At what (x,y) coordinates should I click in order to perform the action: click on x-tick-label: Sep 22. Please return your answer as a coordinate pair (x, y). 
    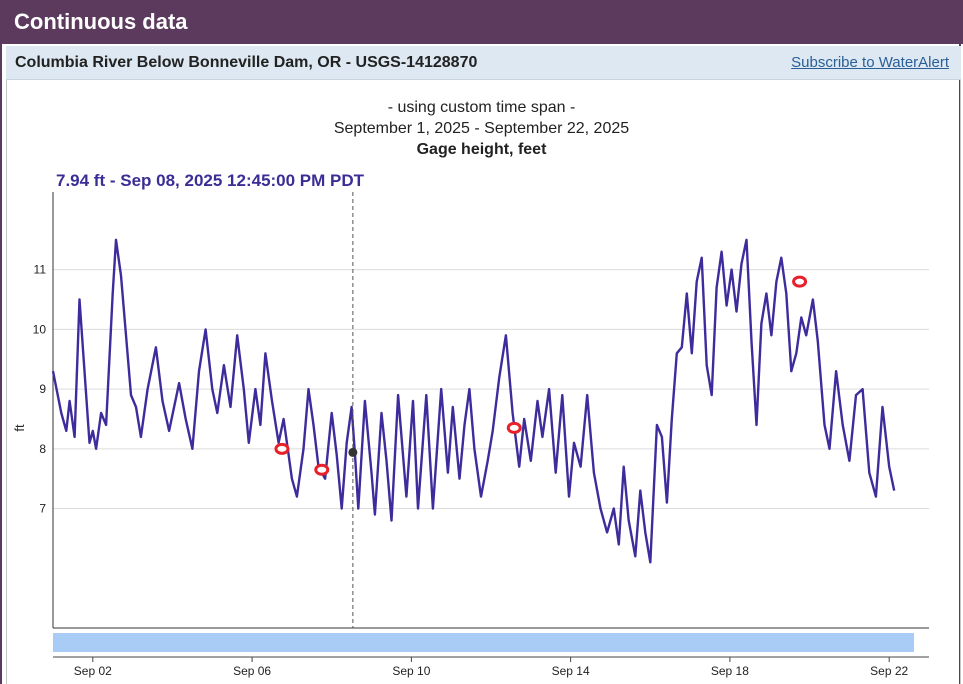
    Looking at the image, I should click on (889, 671).